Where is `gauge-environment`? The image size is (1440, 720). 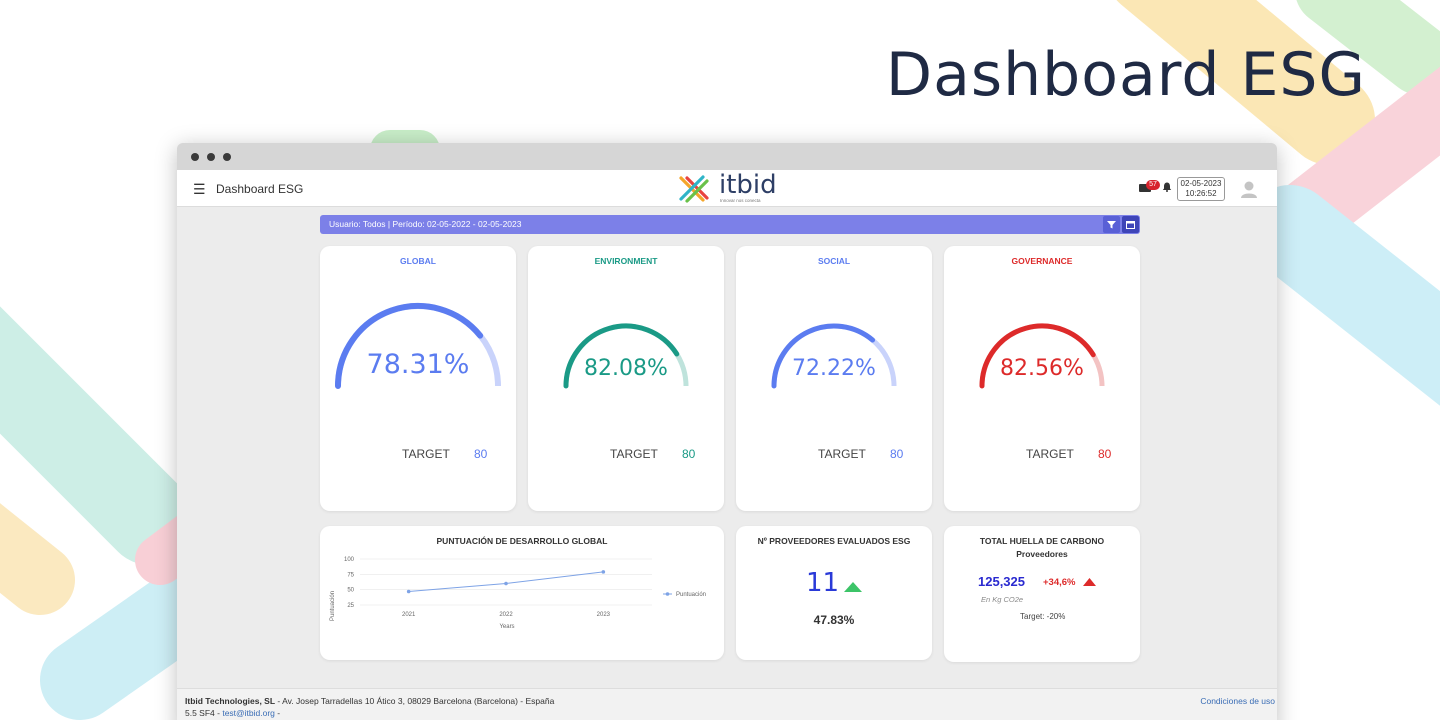 gauge-environment is located at coordinates (626, 356).